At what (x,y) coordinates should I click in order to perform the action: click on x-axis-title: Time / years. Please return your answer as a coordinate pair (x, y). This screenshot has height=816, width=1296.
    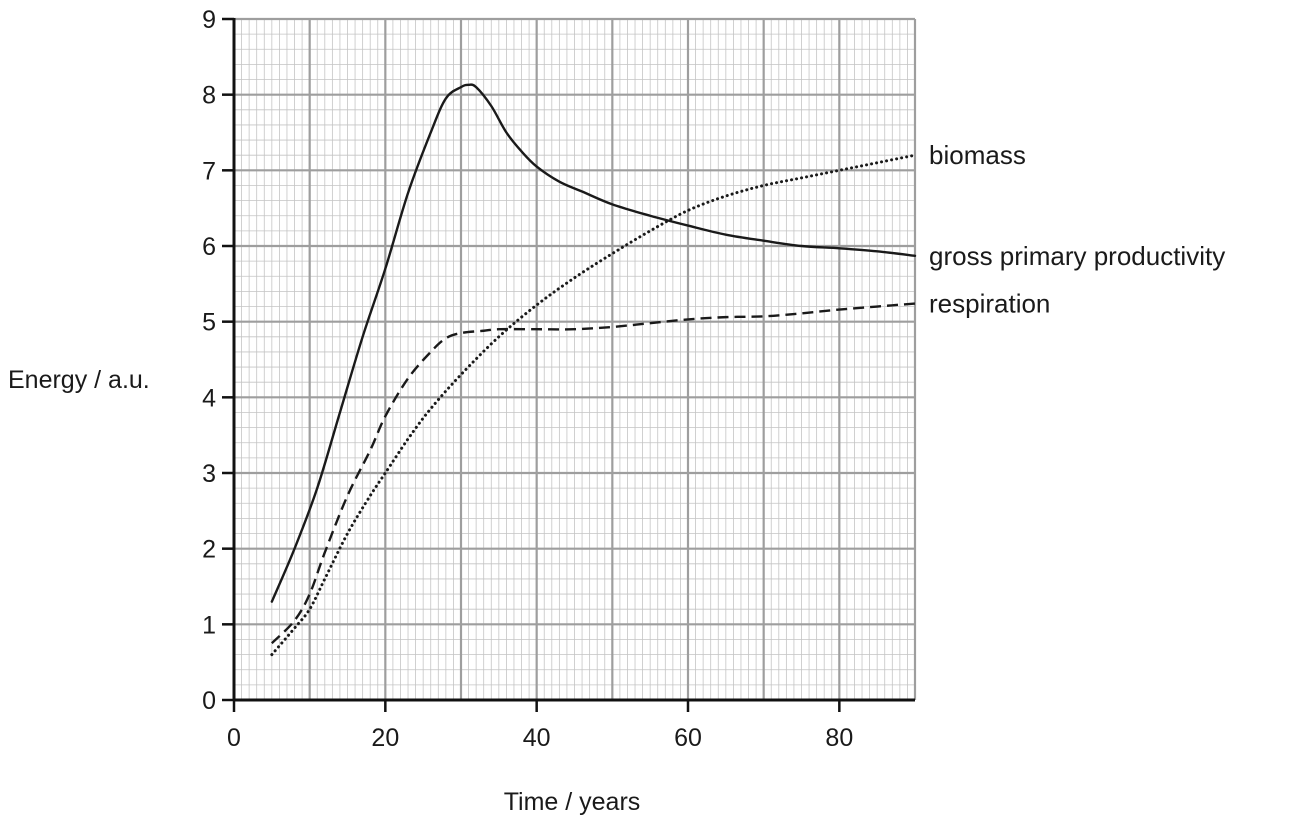
    Looking at the image, I should click on (572, 802).